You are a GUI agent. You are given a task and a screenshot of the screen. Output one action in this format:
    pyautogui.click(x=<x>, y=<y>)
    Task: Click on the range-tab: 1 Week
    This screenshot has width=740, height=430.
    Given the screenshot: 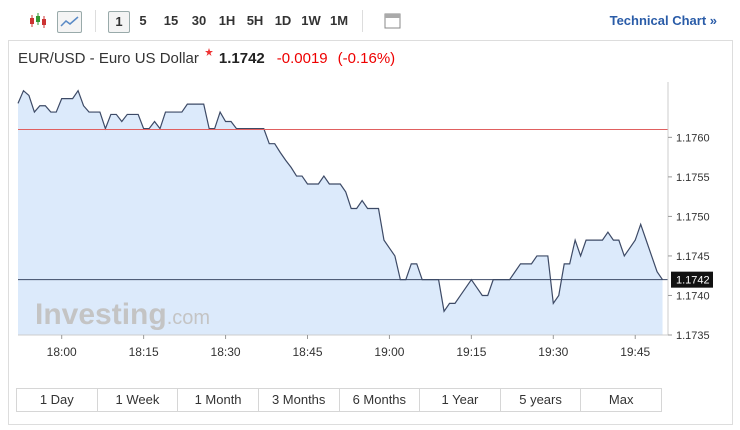 What is the action you would take?
    pyautogui.click(x=137, y=400)
    